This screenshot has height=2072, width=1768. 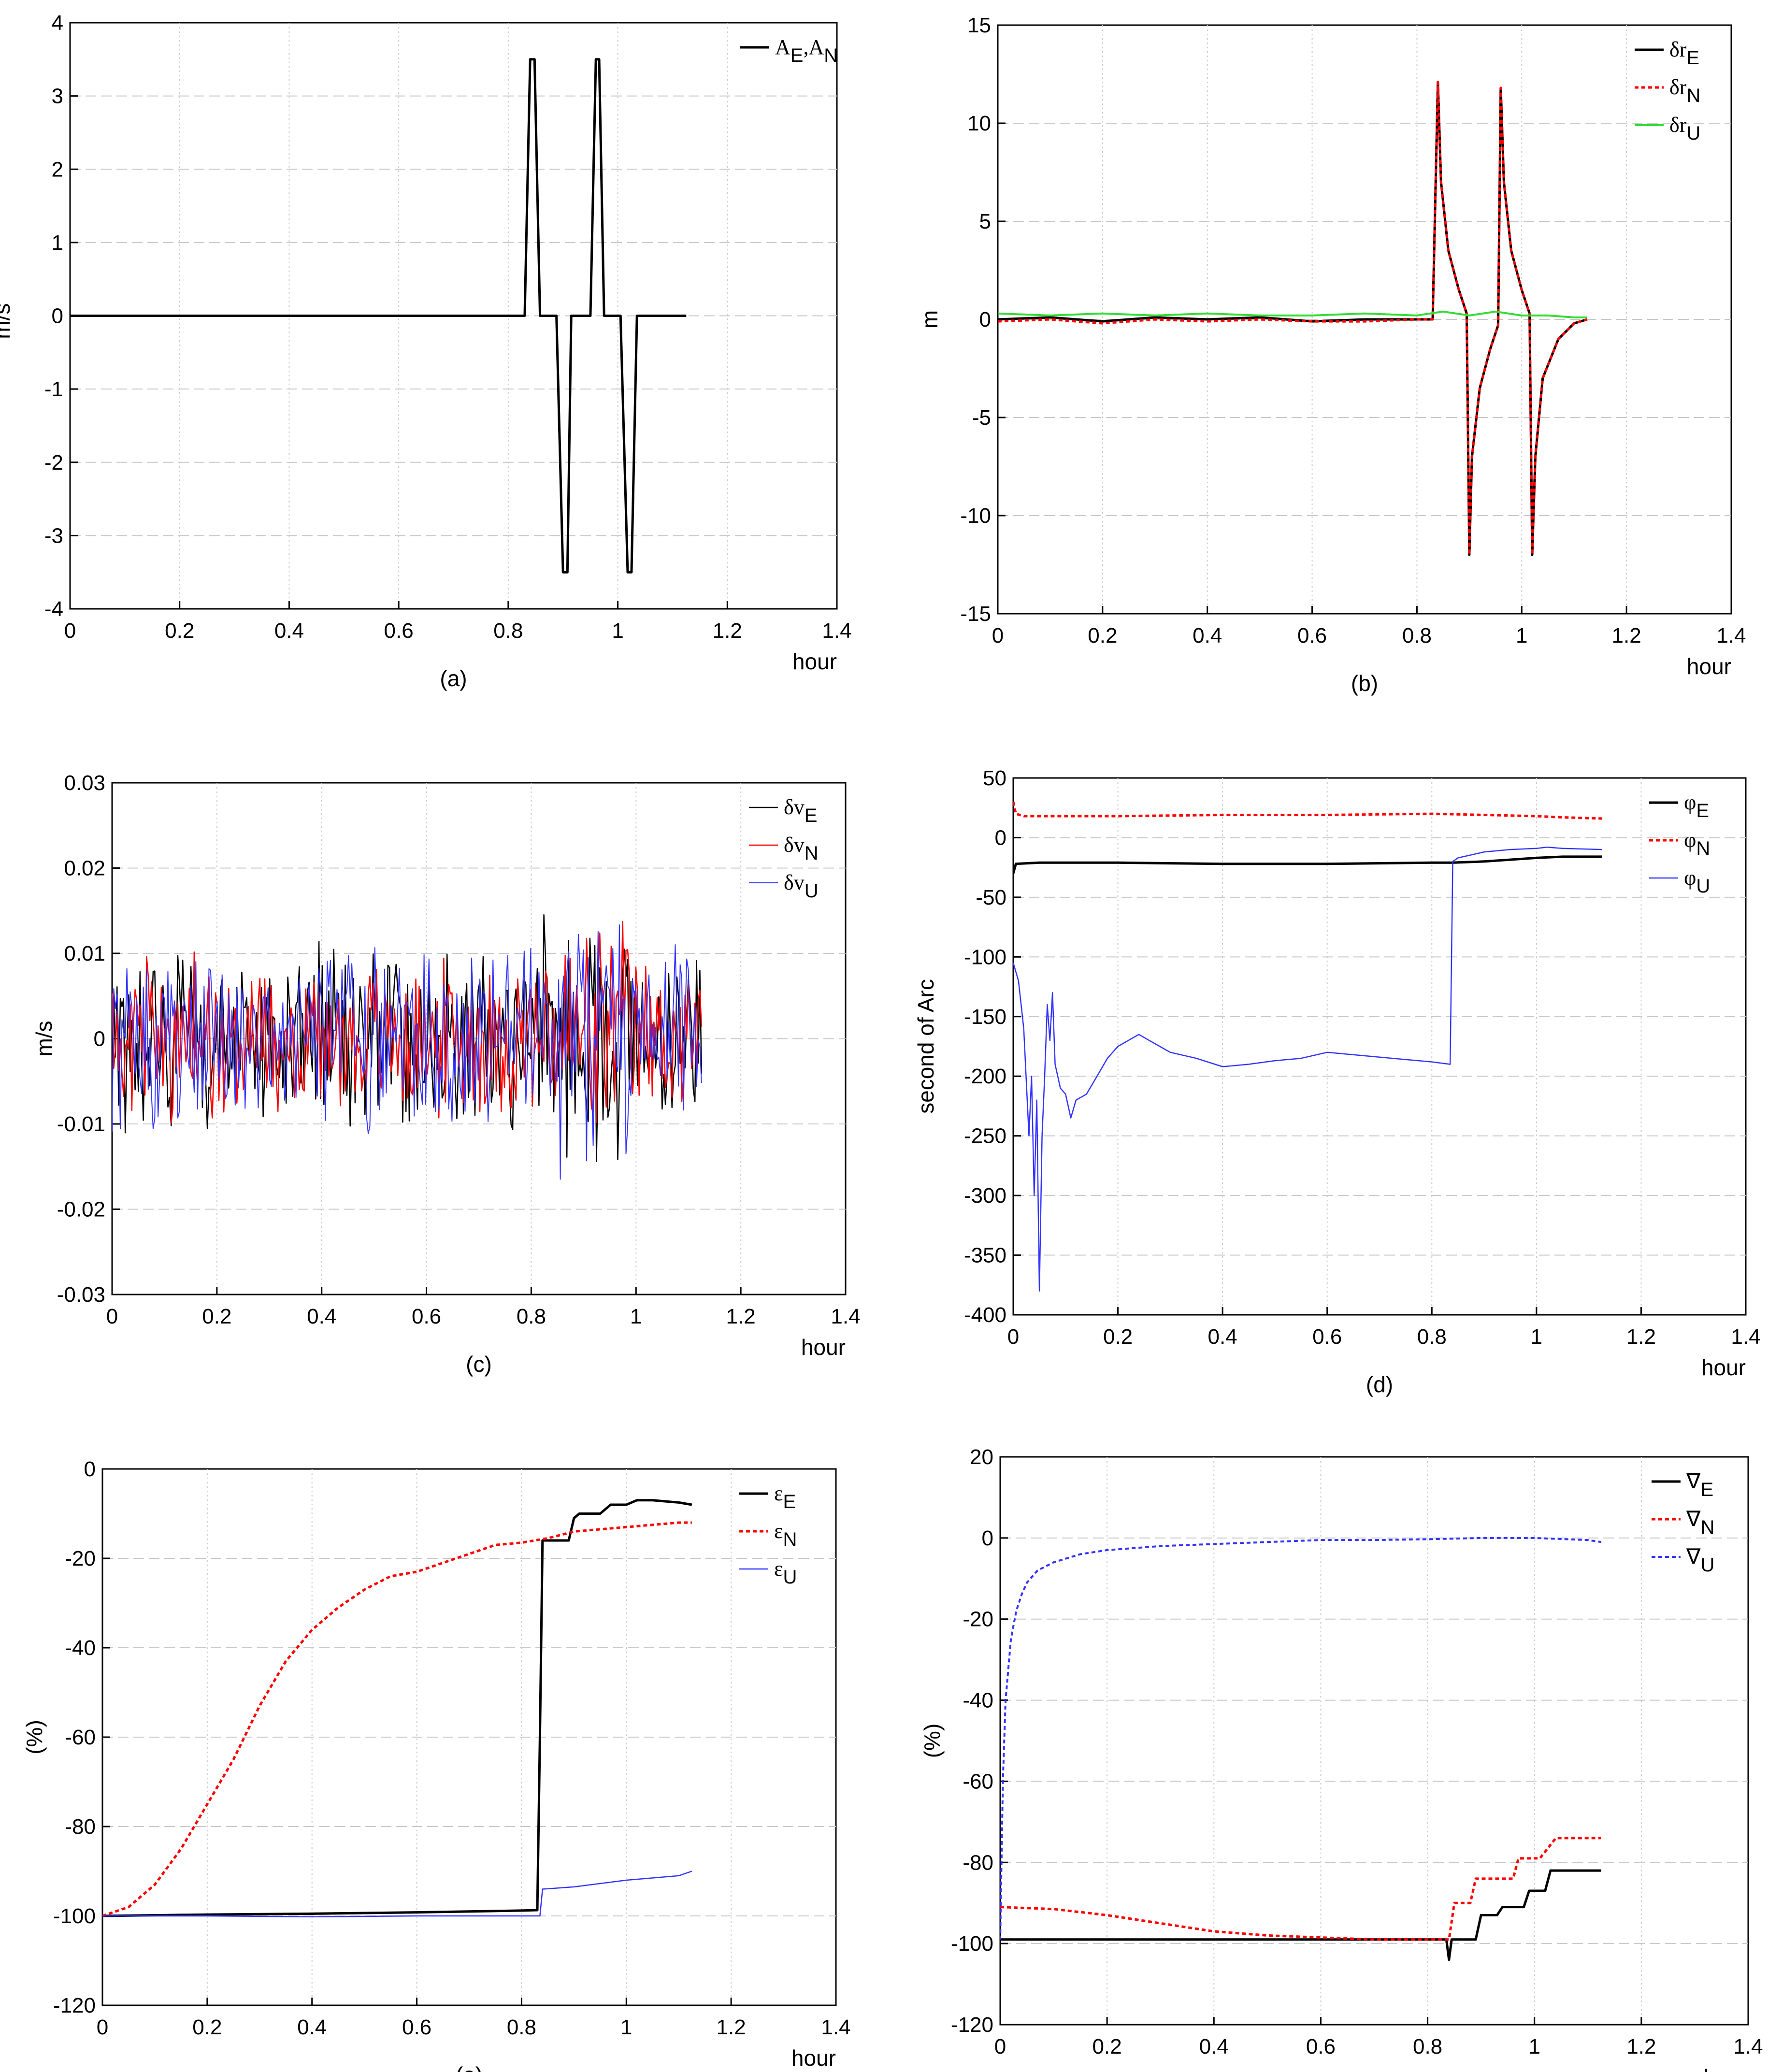 What do you see at coordinates (1301, 1915) in the screenshot?
I see `series-line-f-e` at bounding box center [1301, 1915].